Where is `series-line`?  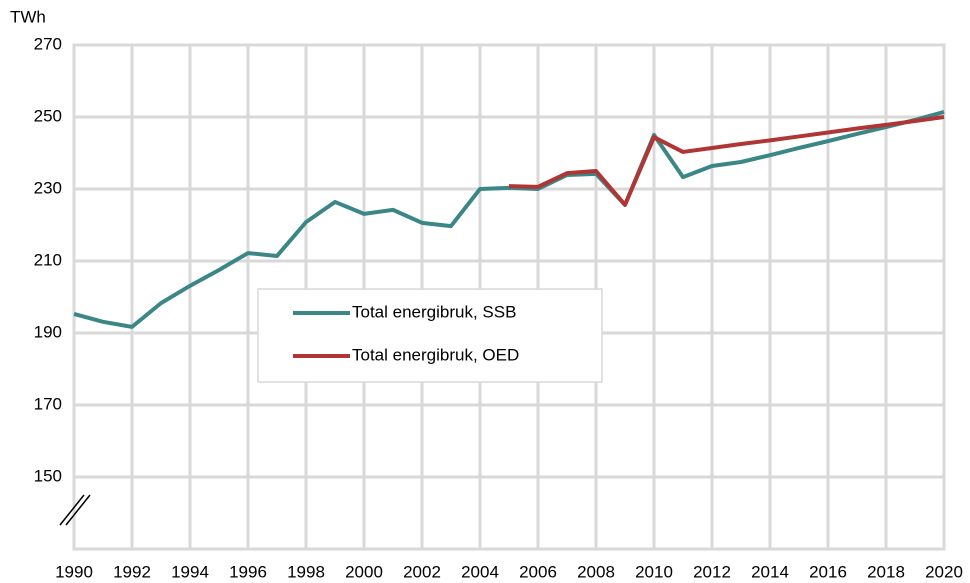 series-line is located at coordinates (726, 161).